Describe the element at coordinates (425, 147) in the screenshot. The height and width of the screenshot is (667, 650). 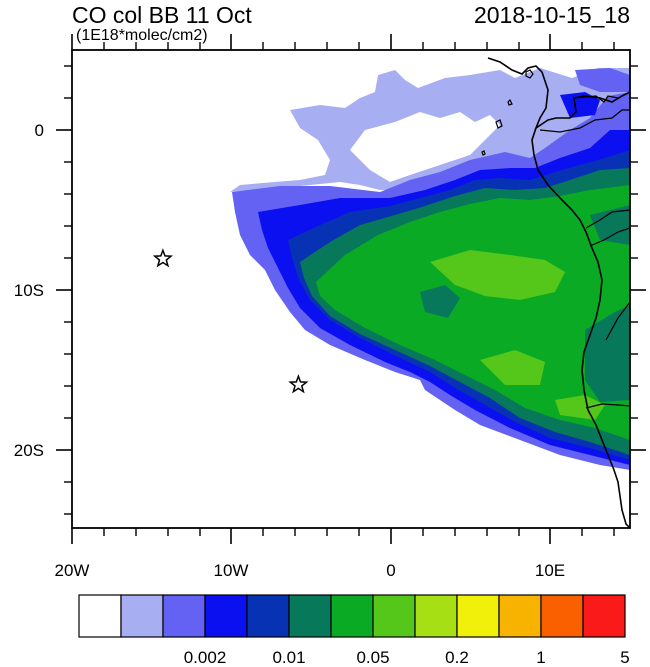
I see `gap-north-a` at that location.